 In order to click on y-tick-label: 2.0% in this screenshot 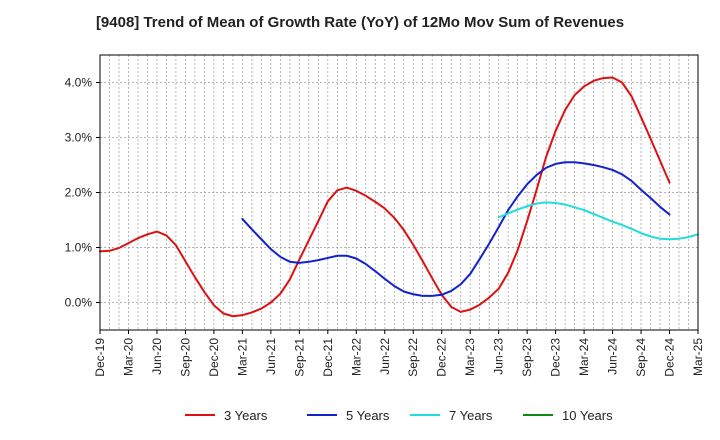, I will do `click(79, 193)`.